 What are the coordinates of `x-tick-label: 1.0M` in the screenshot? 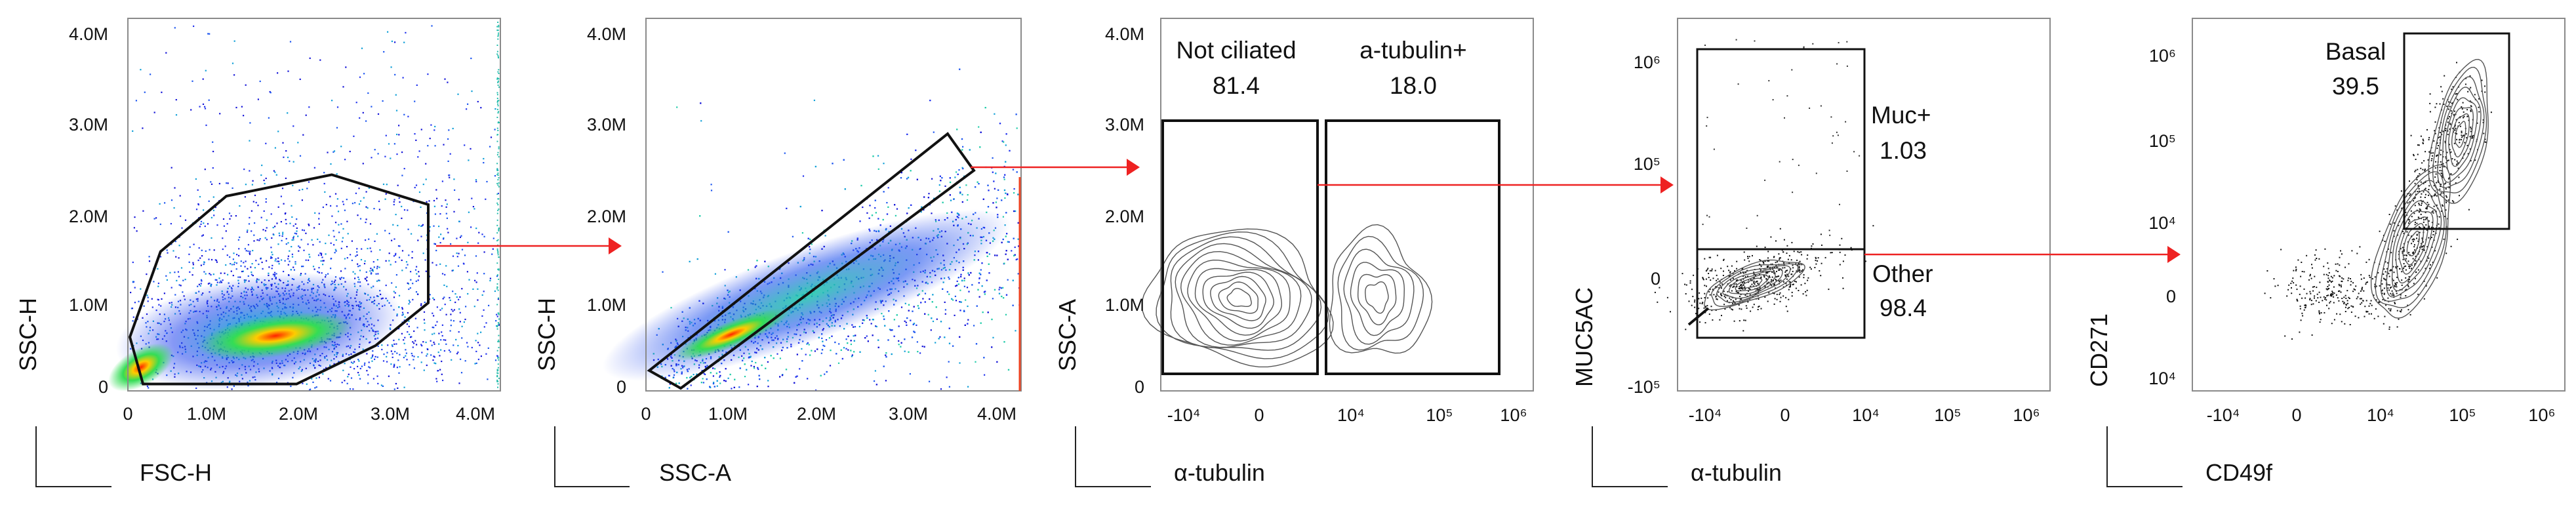 It's located at (728, 414).